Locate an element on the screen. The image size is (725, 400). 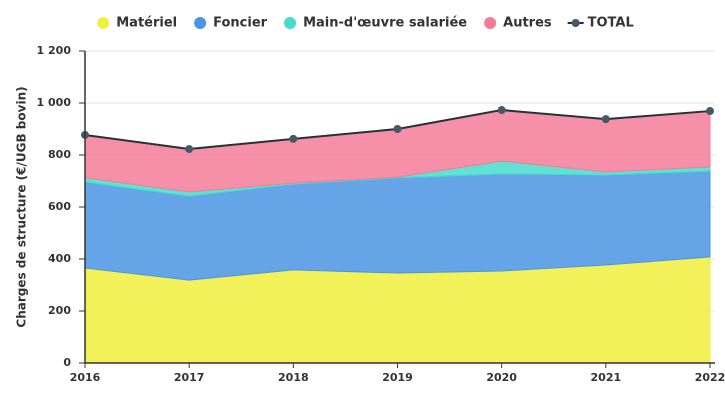
legend-item: Main-d'œuvre salariée is located at coordinates (375, 23).